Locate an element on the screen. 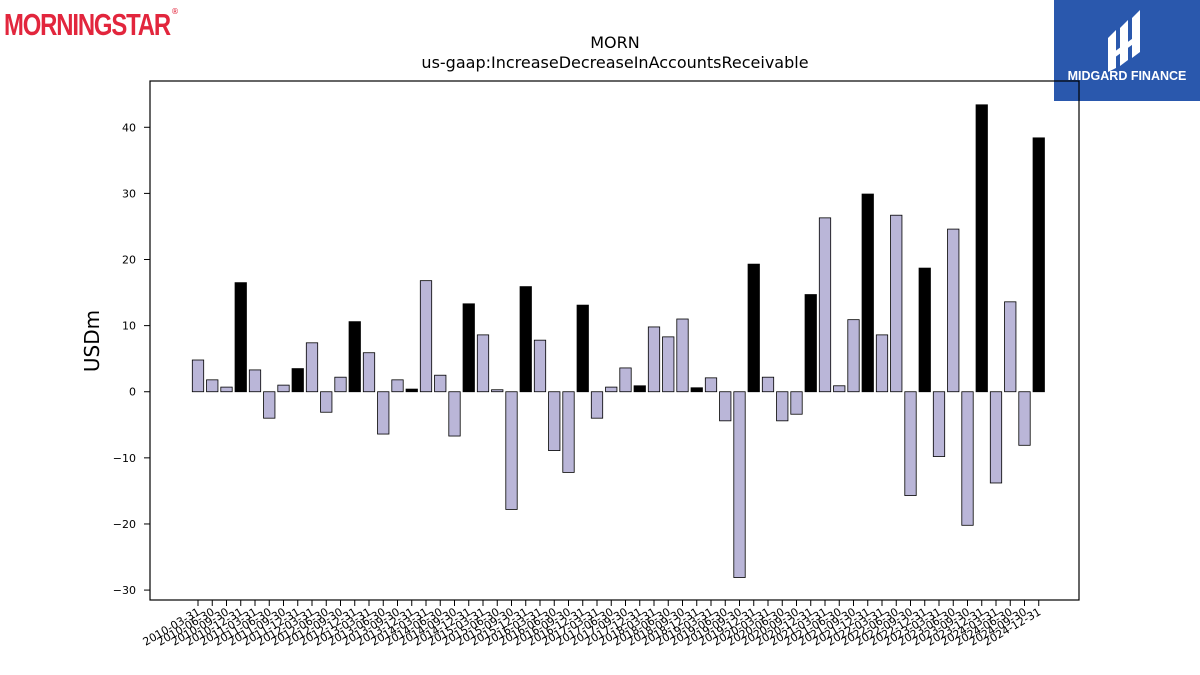  morningstar-logo: MORNINGSTAR ® is located at coordinates (91, 24).